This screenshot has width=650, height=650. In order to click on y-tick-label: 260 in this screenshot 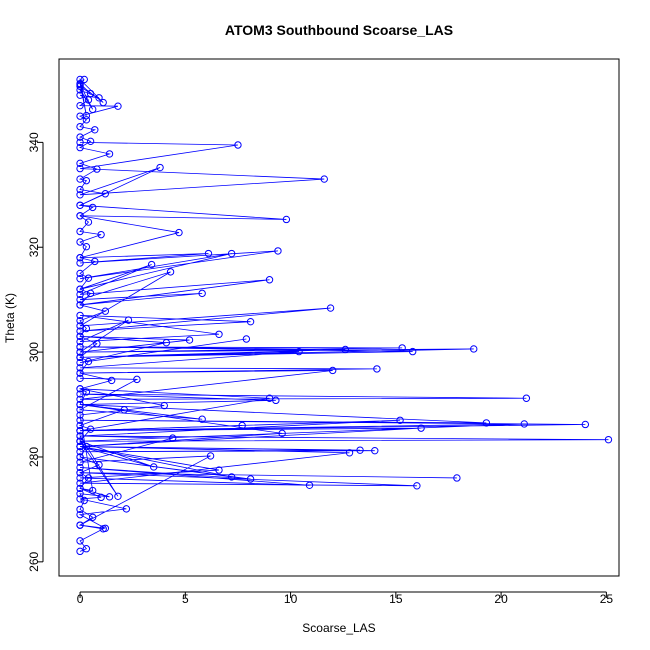, I will do `click(34, 562)`.